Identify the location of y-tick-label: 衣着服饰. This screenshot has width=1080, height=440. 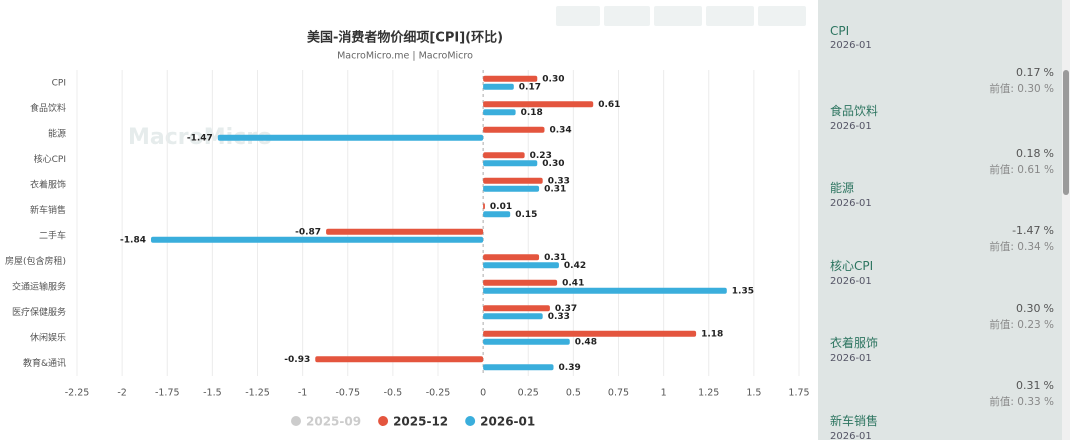
(48, 184).